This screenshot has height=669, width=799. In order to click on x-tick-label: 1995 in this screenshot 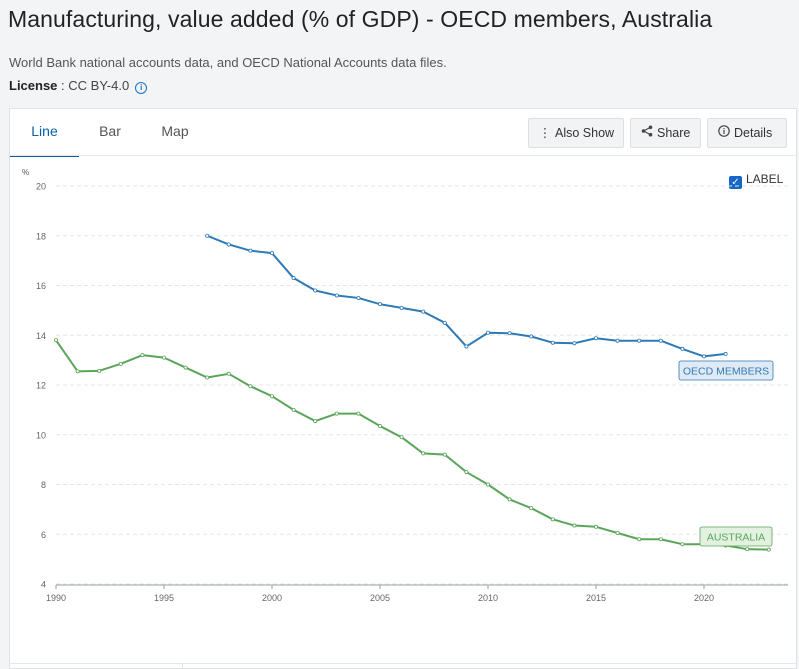, I will do `click(164, 598)`.